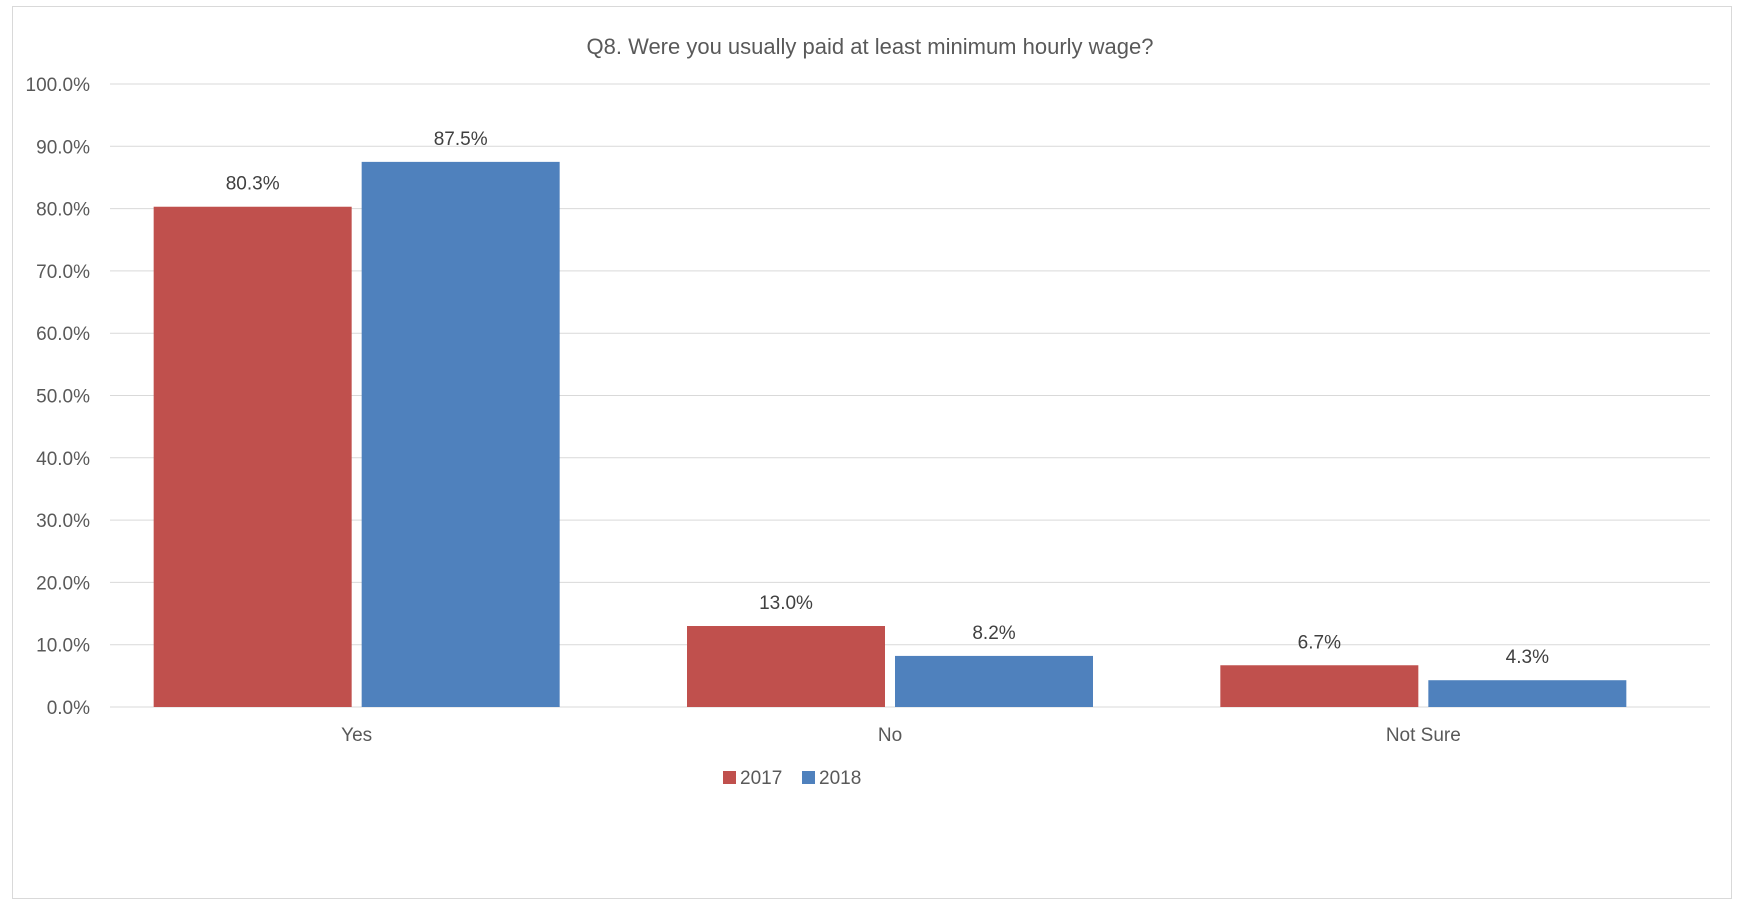  What do you see at coordinates (58, 85) in the screenshot?
I see `y-tick-label: 100.0%` at bounding box center [58, 85].